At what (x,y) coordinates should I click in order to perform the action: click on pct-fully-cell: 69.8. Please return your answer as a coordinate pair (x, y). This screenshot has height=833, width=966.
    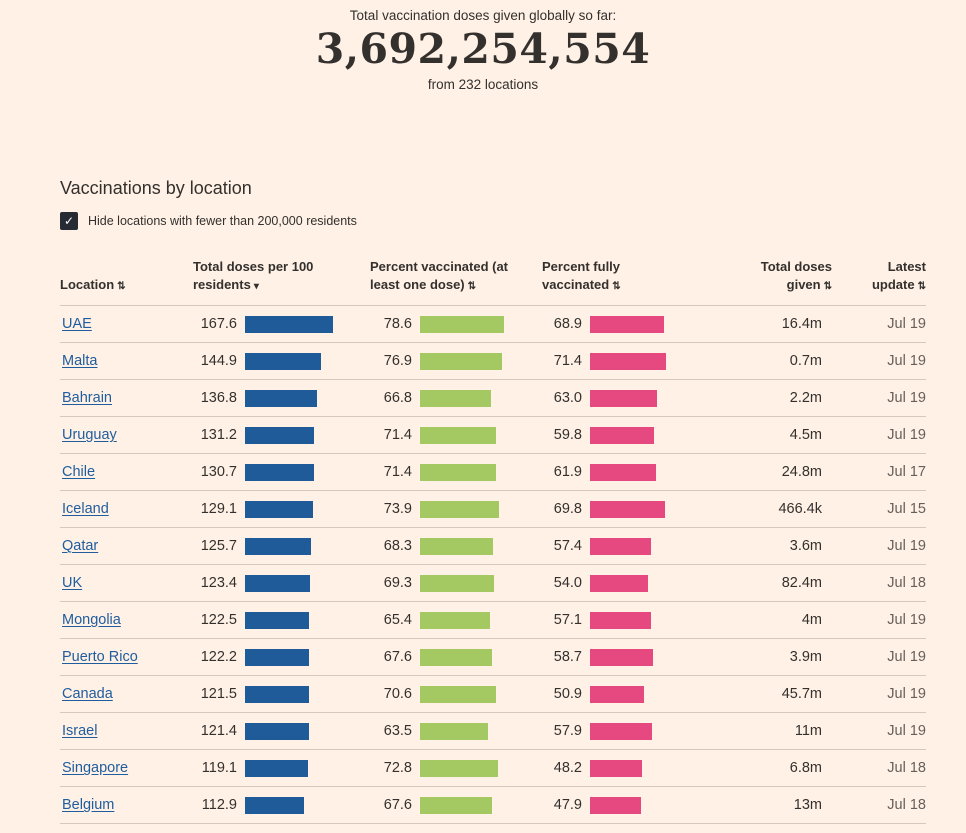
    Looking at the image, I should click on (626, 509).